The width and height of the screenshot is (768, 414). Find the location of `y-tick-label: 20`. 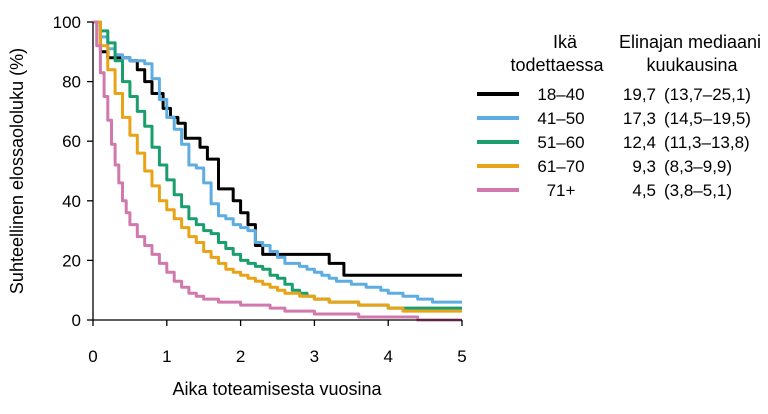

y-tick-label: 20 is located at coordinates (71, 260).